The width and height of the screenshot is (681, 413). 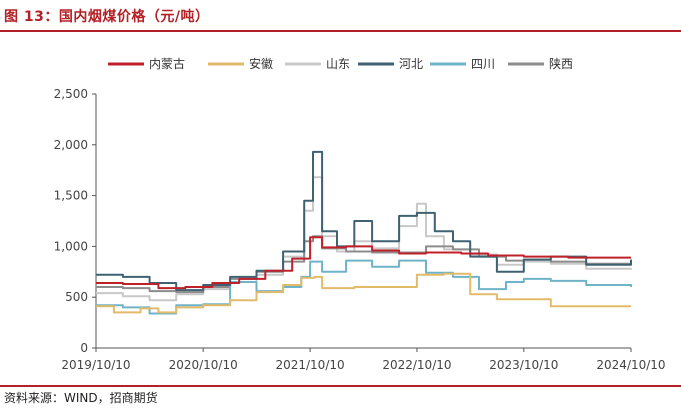 What do you see at coordinates (71, 94) in the screenshot?
I see `y-tick-label: 2,500` at bounding box center [71, 94].